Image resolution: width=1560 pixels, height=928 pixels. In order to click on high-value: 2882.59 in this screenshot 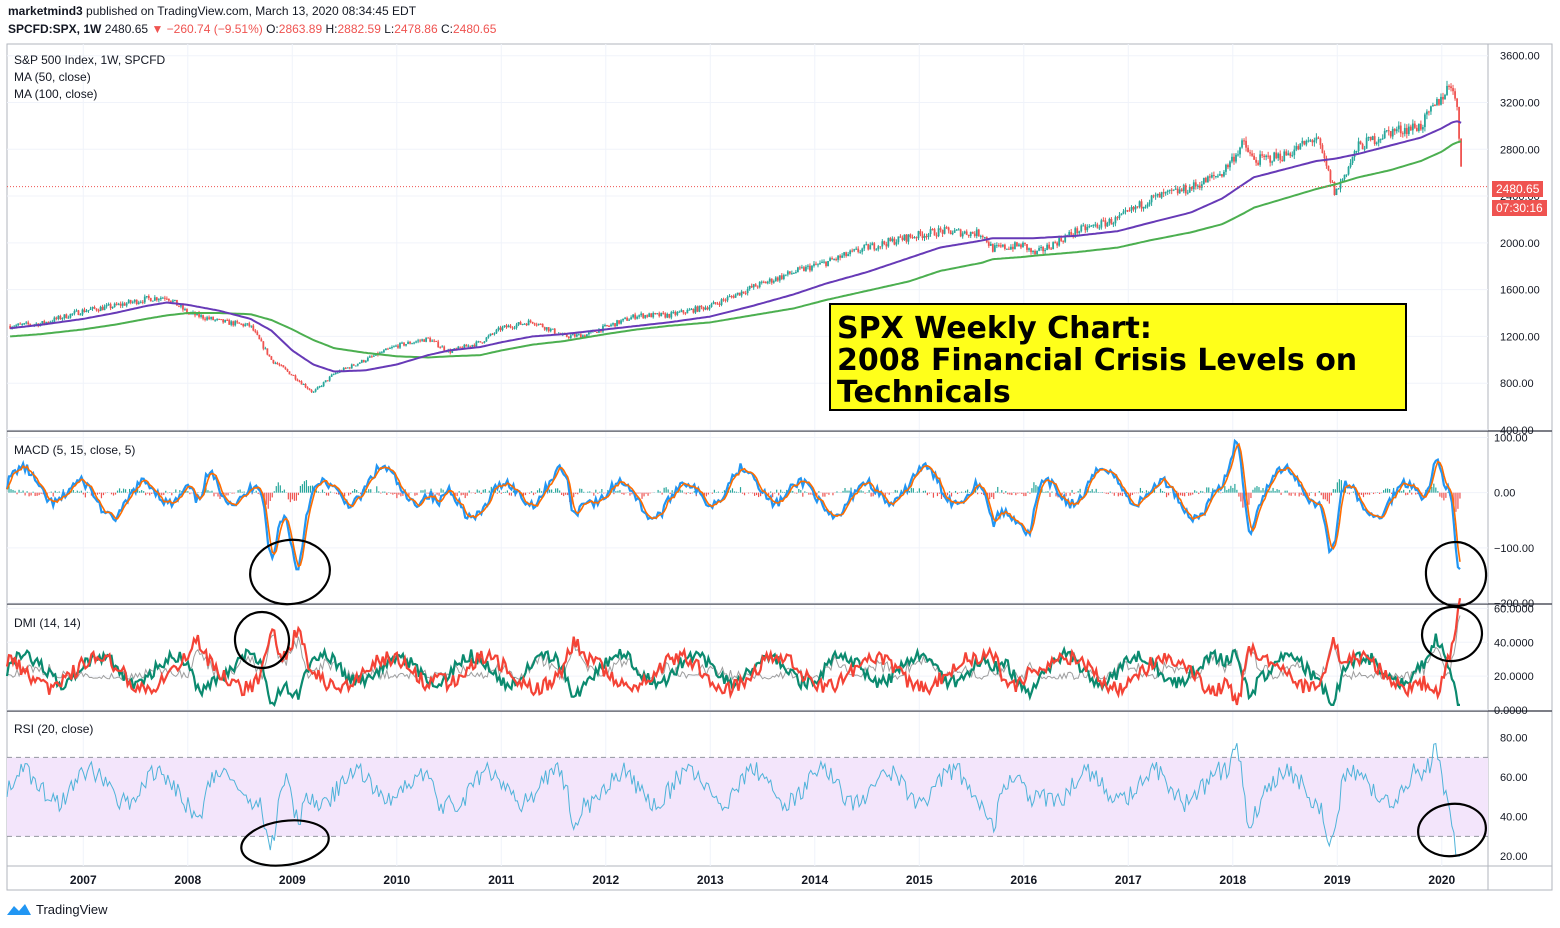, I will do `click(359, 29)`.